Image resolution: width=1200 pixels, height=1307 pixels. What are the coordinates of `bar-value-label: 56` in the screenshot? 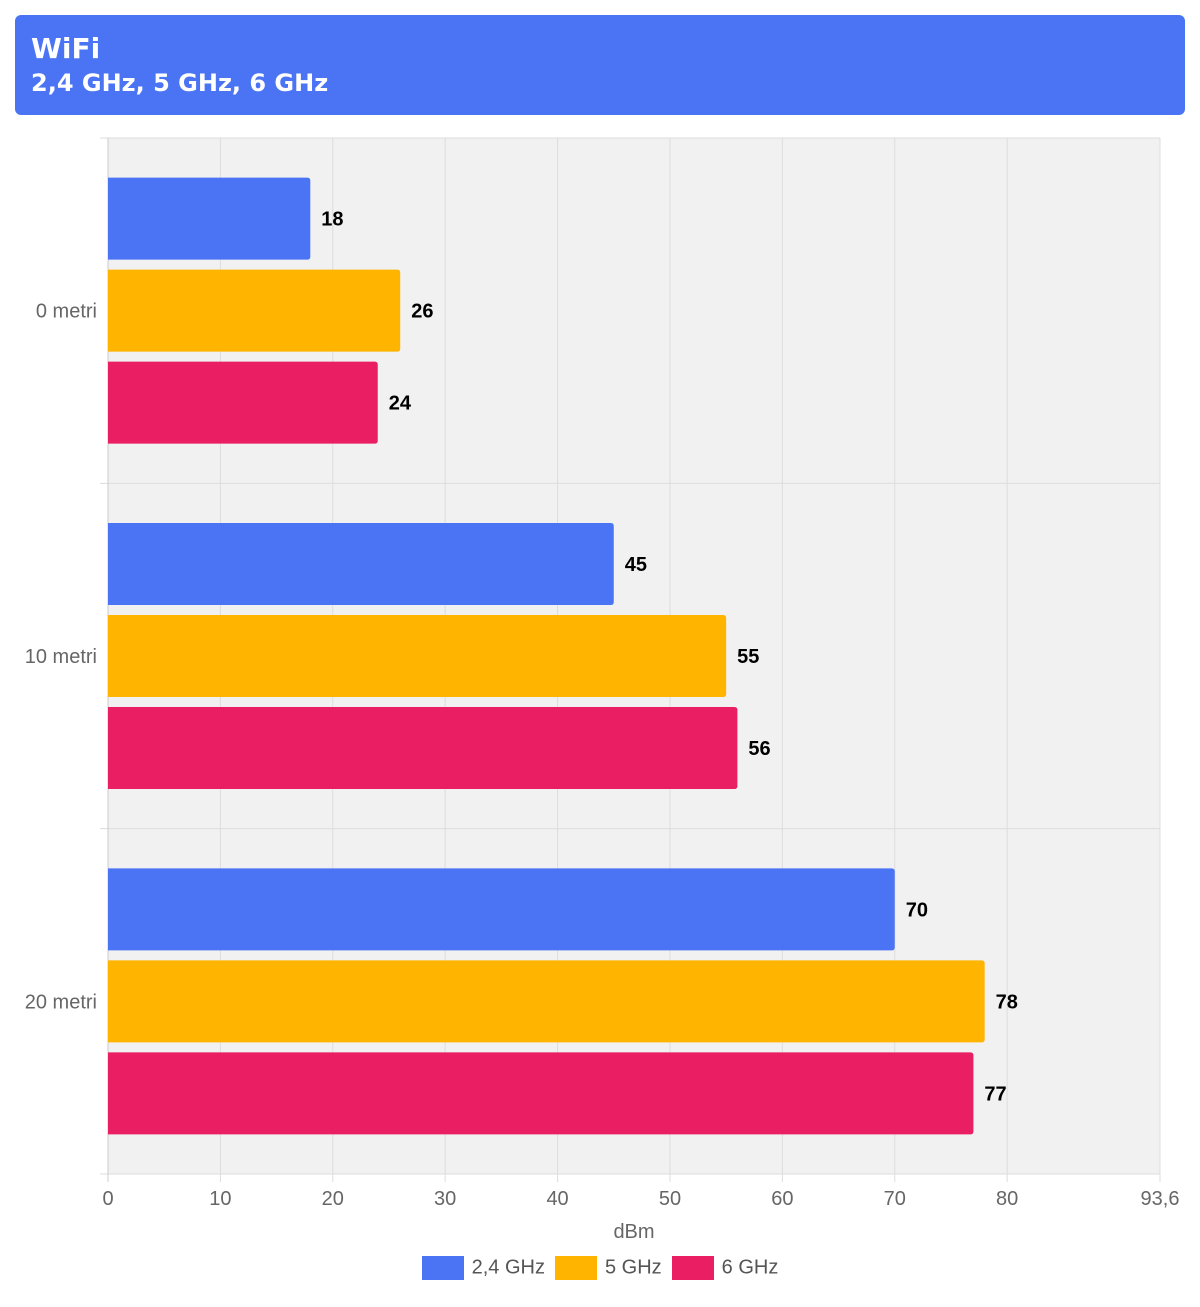 It's located at (759, 749).